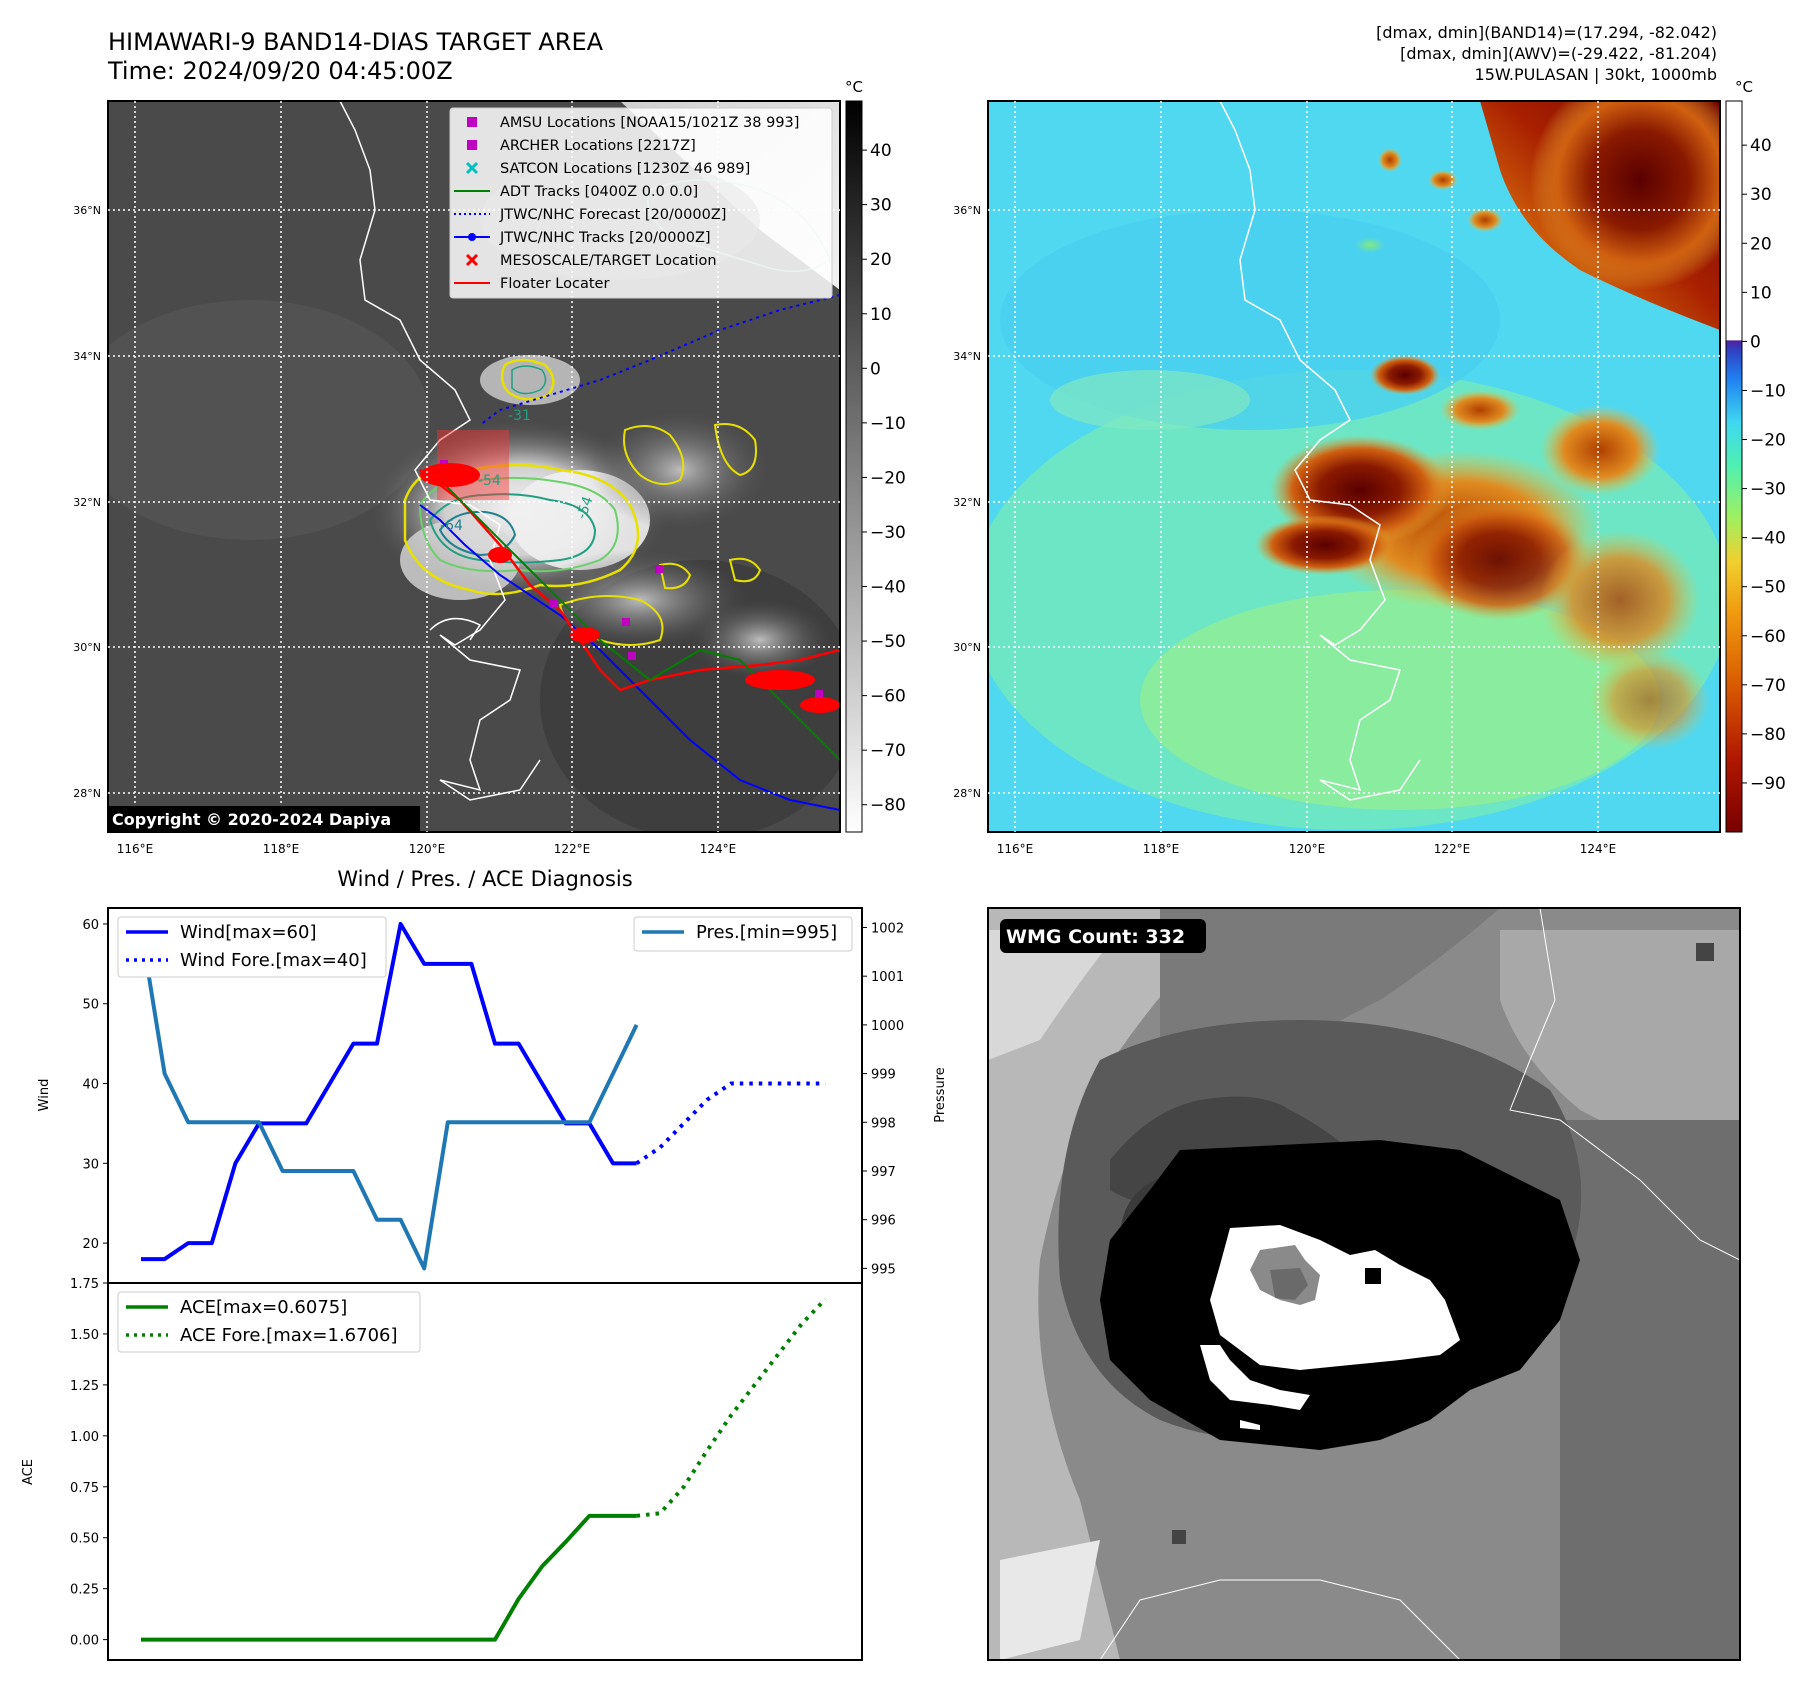  Describe the element at coordinates (289, 1335) in the screenshot. I see `legend-ace-forecast: ACE Fore.[max=1.6706]` at that location.